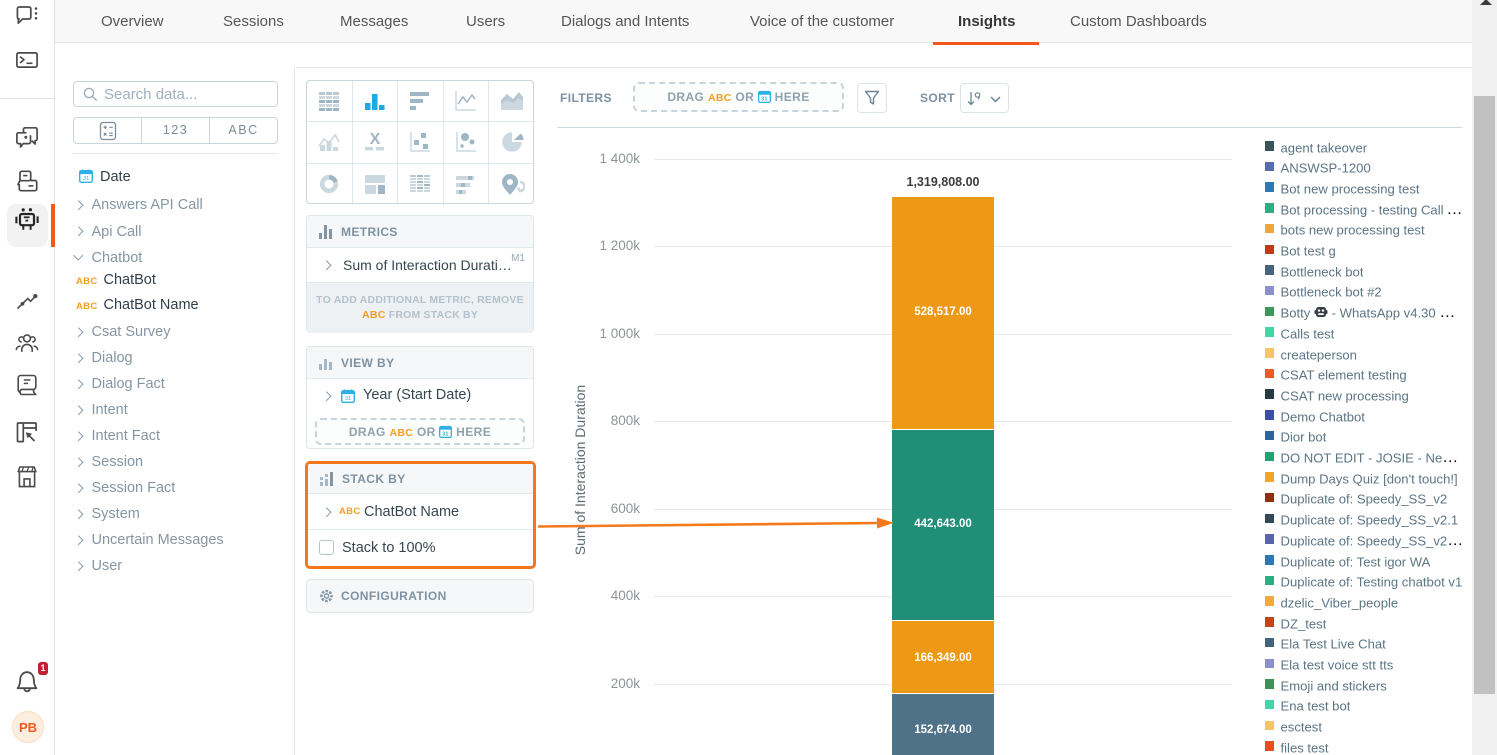 The height and width of the screenshot is (755, 1497). I want to click on svg-text: X, so click(375, 139).